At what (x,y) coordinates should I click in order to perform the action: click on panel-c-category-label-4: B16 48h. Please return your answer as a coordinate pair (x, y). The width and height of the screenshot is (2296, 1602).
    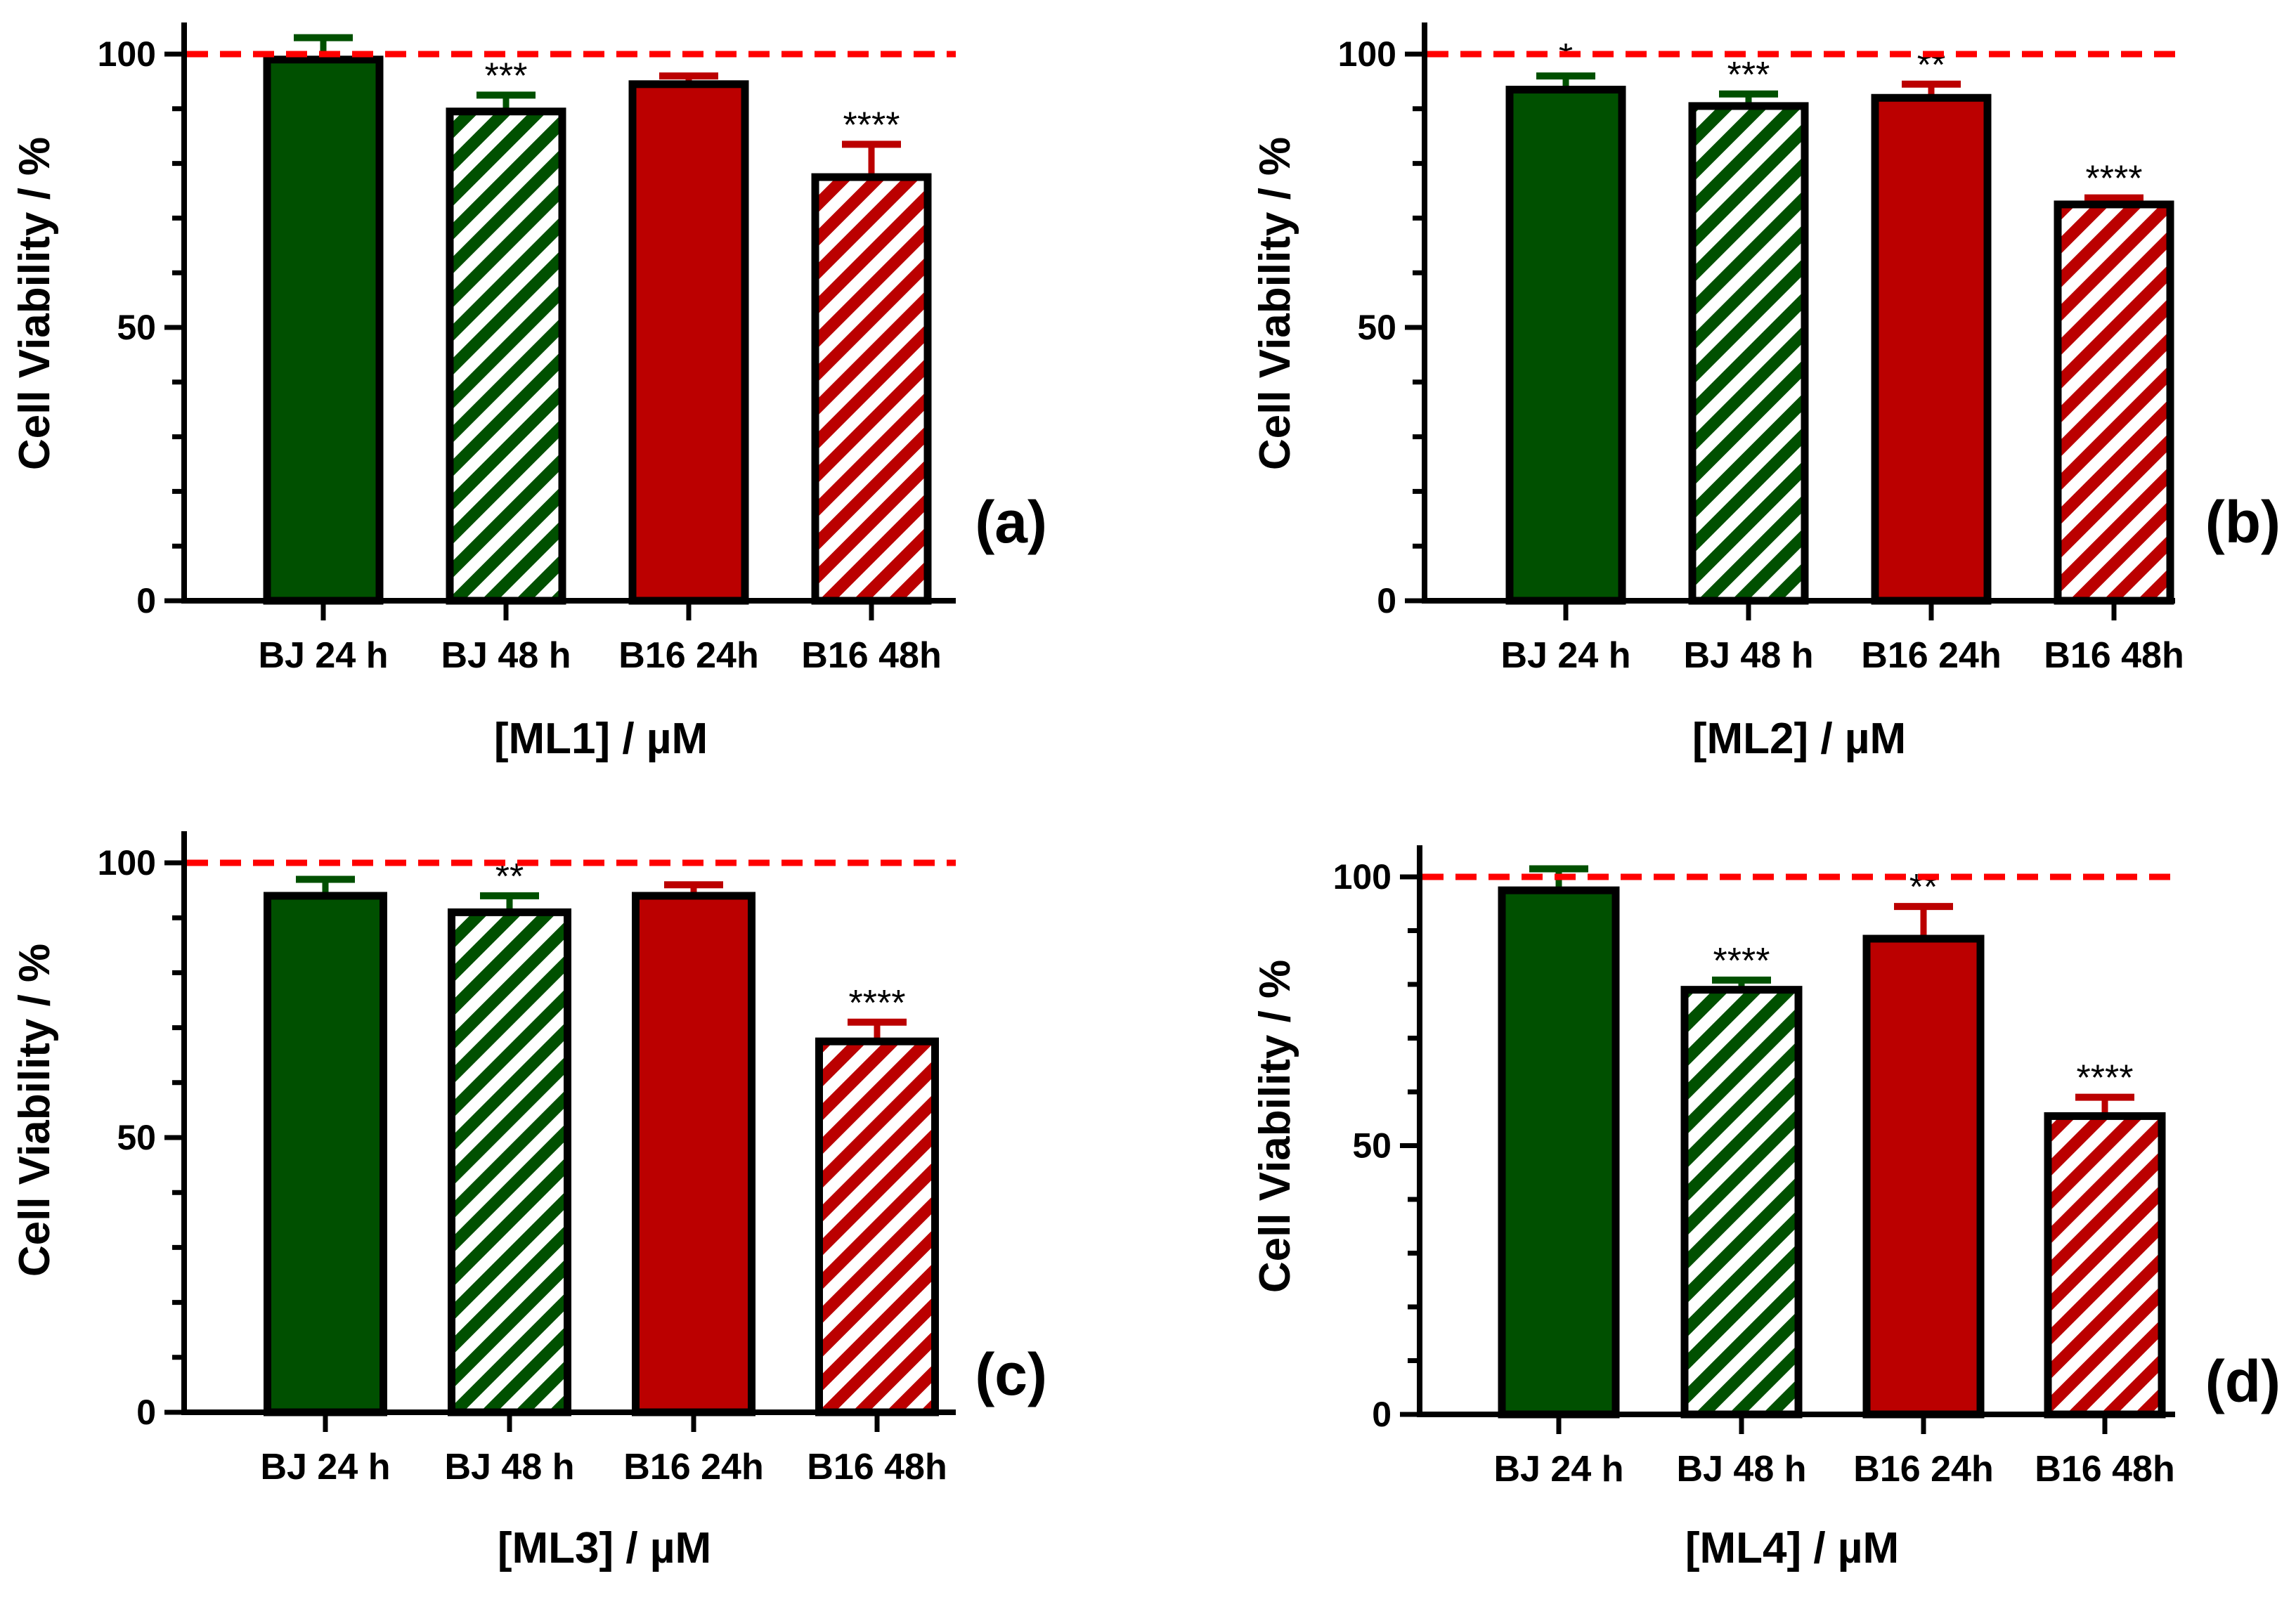
    Looking at the image, I should click on (877, 1467).